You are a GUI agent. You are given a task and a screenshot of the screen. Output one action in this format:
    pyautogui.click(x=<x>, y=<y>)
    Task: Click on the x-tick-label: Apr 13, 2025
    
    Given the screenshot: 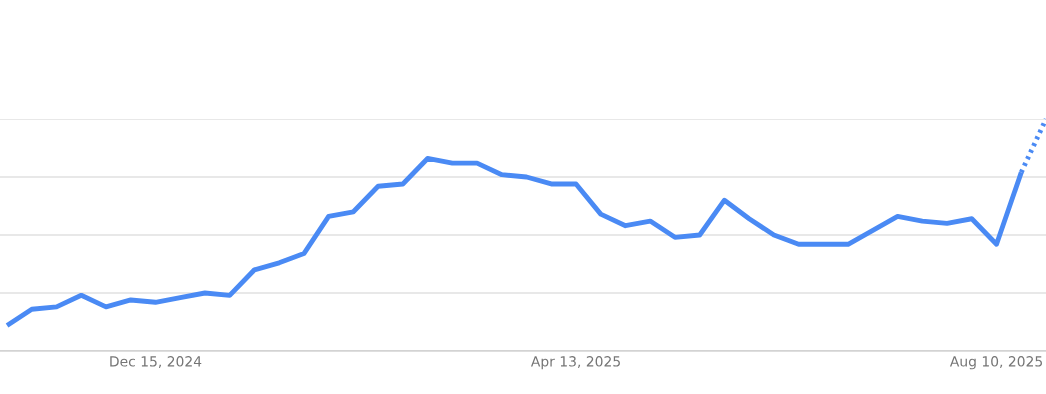 What is the action you would take?
    pyautogui.click(x=575, y=363)
    